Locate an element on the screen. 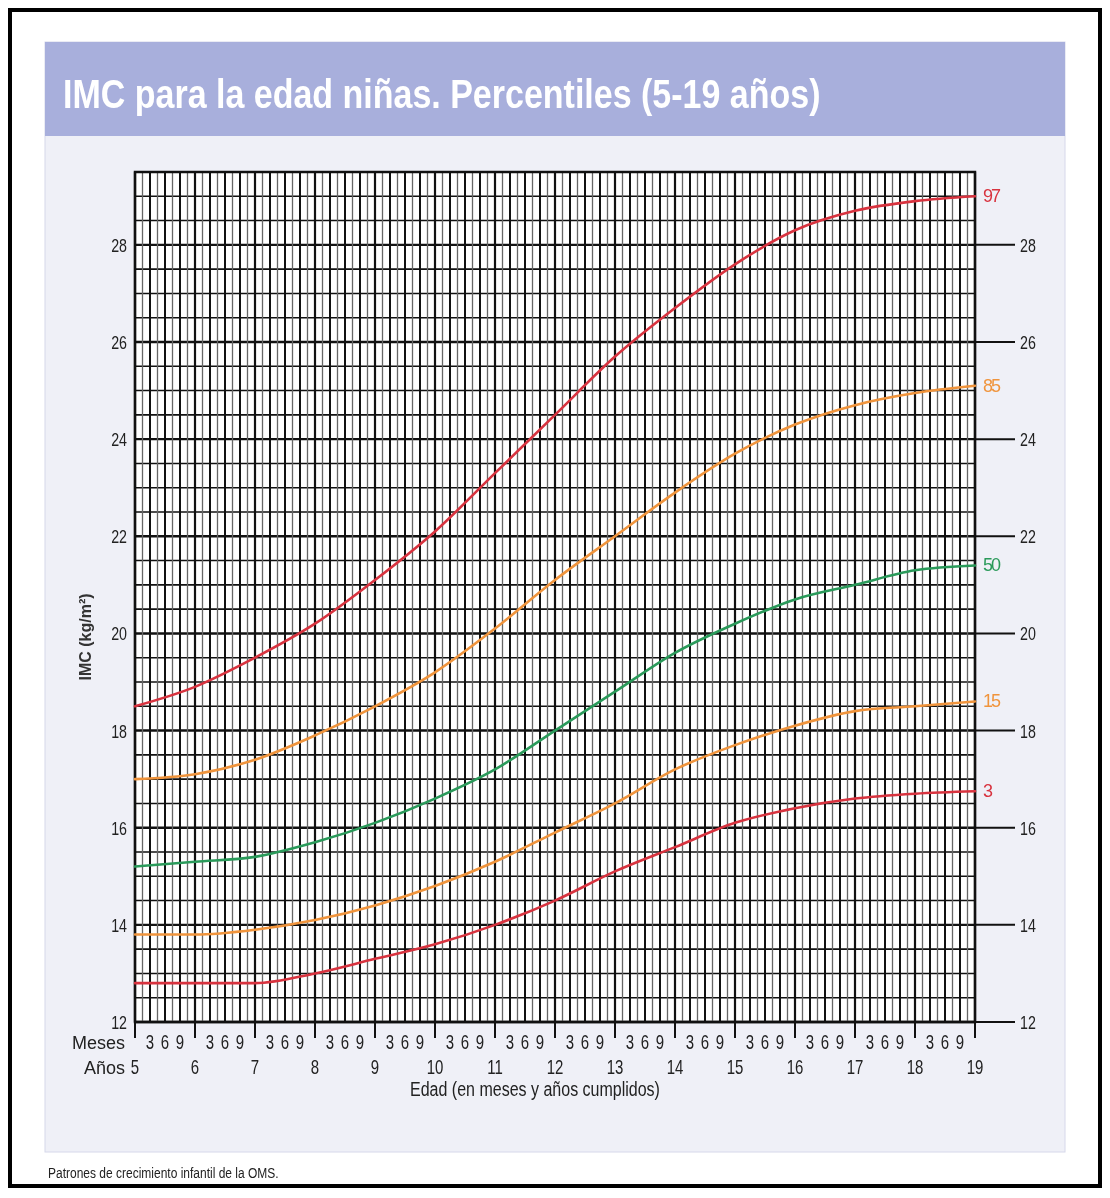 This screenshot has width=1110, height=1198. y-tick-label: 28 is located at coordinates (119, 245).